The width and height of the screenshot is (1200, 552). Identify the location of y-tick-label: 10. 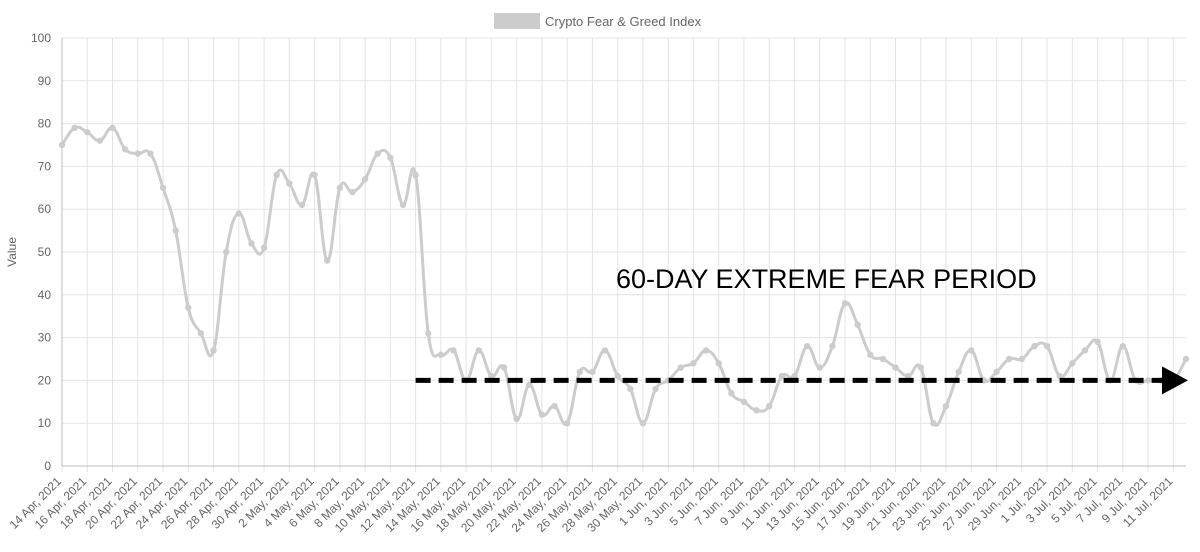
(45, 423).